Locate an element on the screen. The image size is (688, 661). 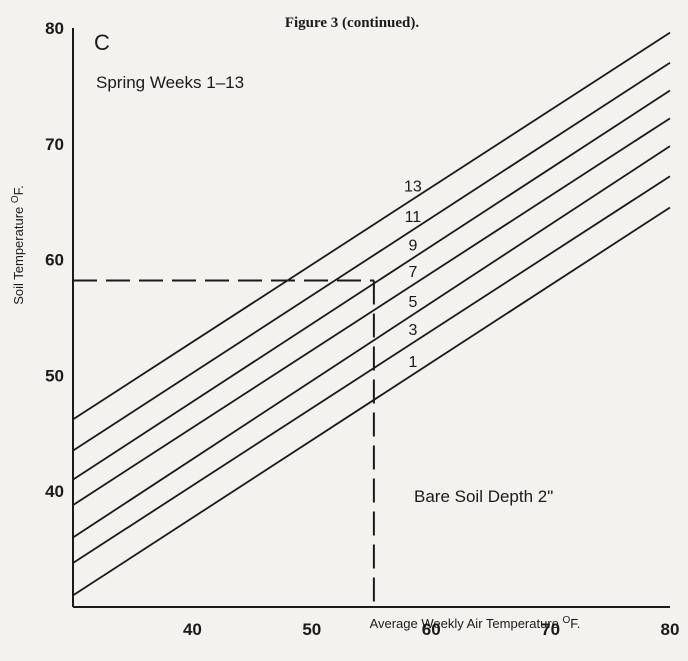
x-tick-label: 60 is located at coordinates (431, 629).